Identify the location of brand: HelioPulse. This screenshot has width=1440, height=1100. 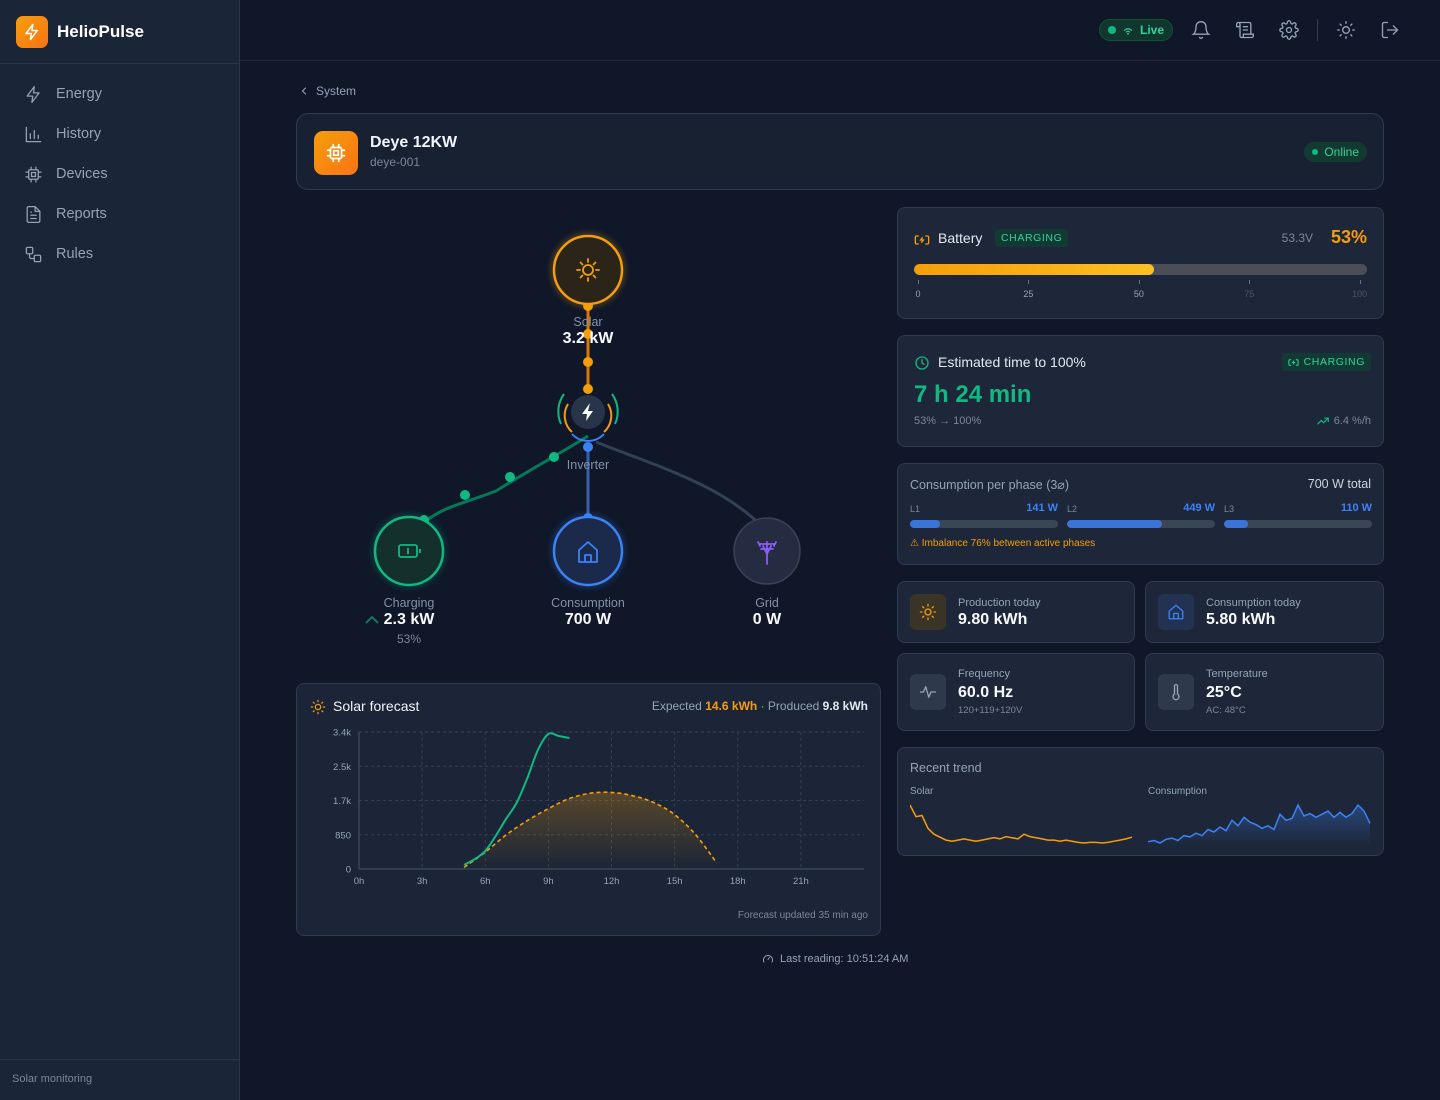
(119, 32).